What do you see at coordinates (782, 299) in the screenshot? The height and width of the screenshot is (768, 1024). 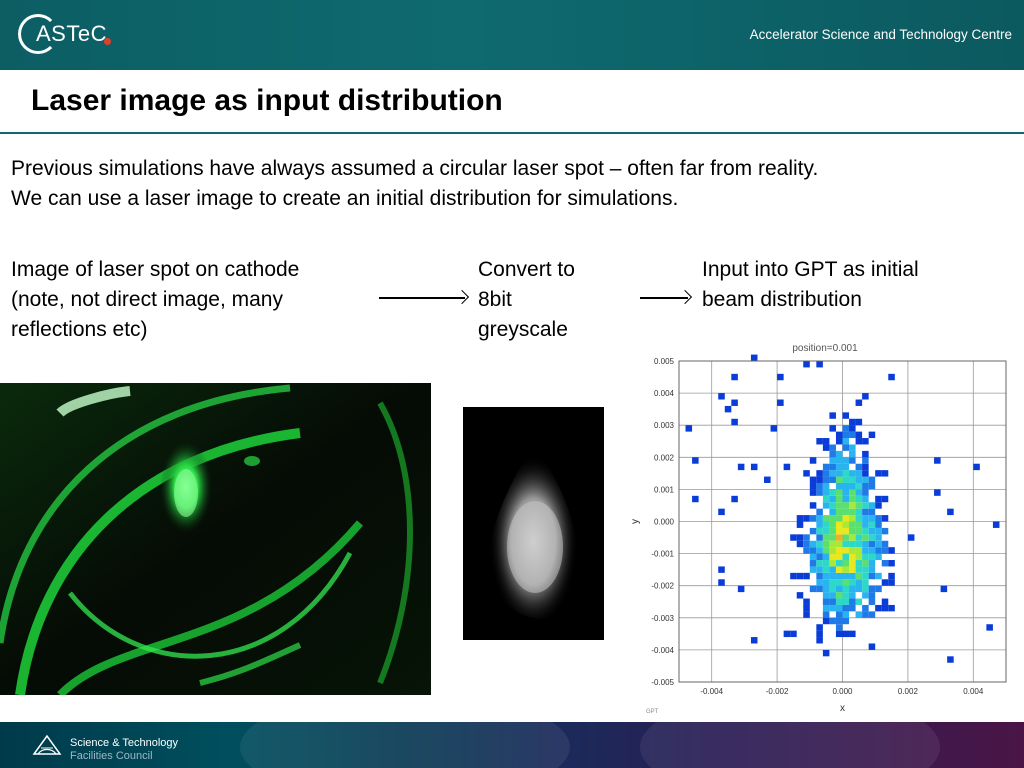 I see `caption-line: beam distribution` at bounding box center [782, 299].